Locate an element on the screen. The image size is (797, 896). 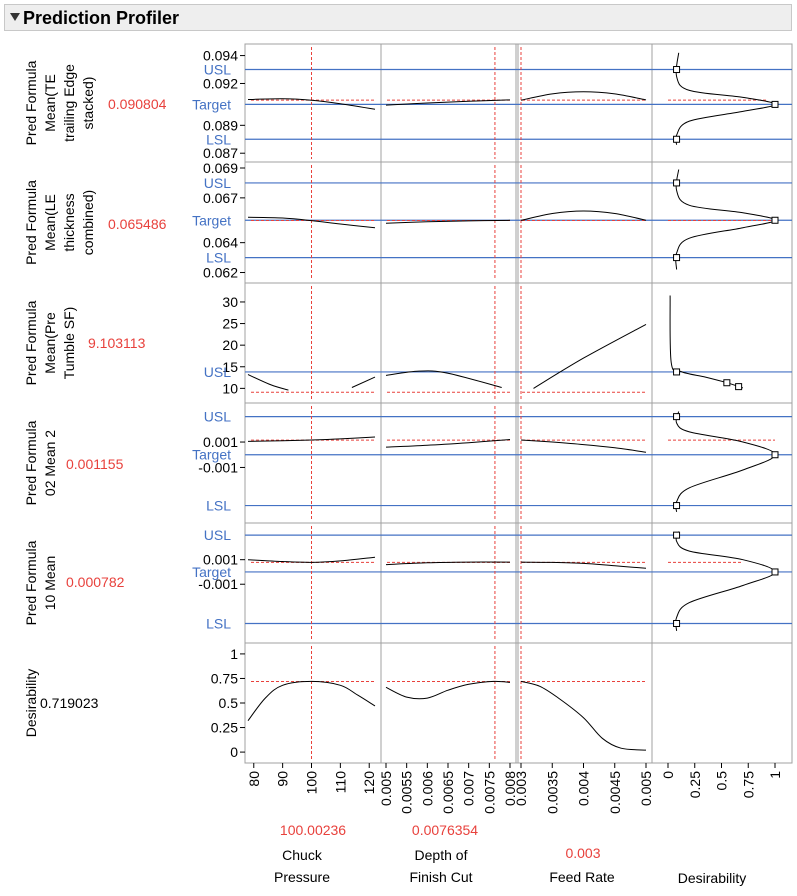
response-label: 02 Mean 2 is located at coordinates (50, 463).